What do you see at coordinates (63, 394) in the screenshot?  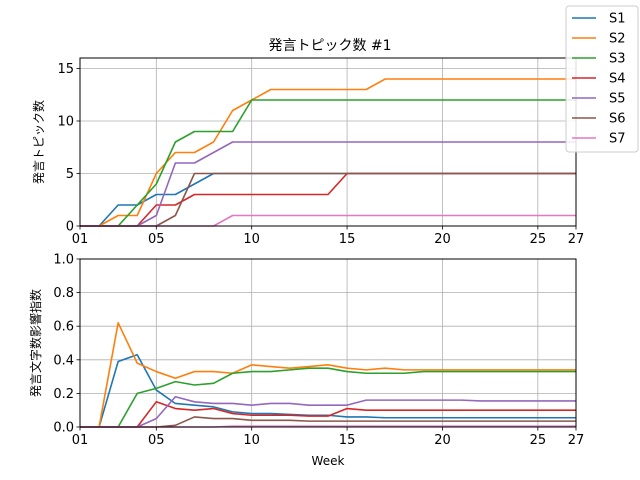 I see `y-tick-label: 0.2` at bounding box center [63, 394].